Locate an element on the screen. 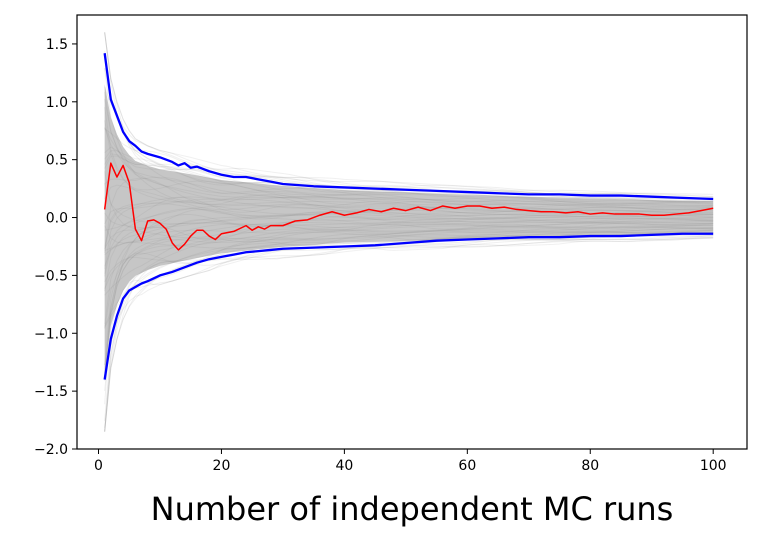 This screenshot has height=544, width=761. y-tick-label: −0.5 is located at coordinates (51, 276).